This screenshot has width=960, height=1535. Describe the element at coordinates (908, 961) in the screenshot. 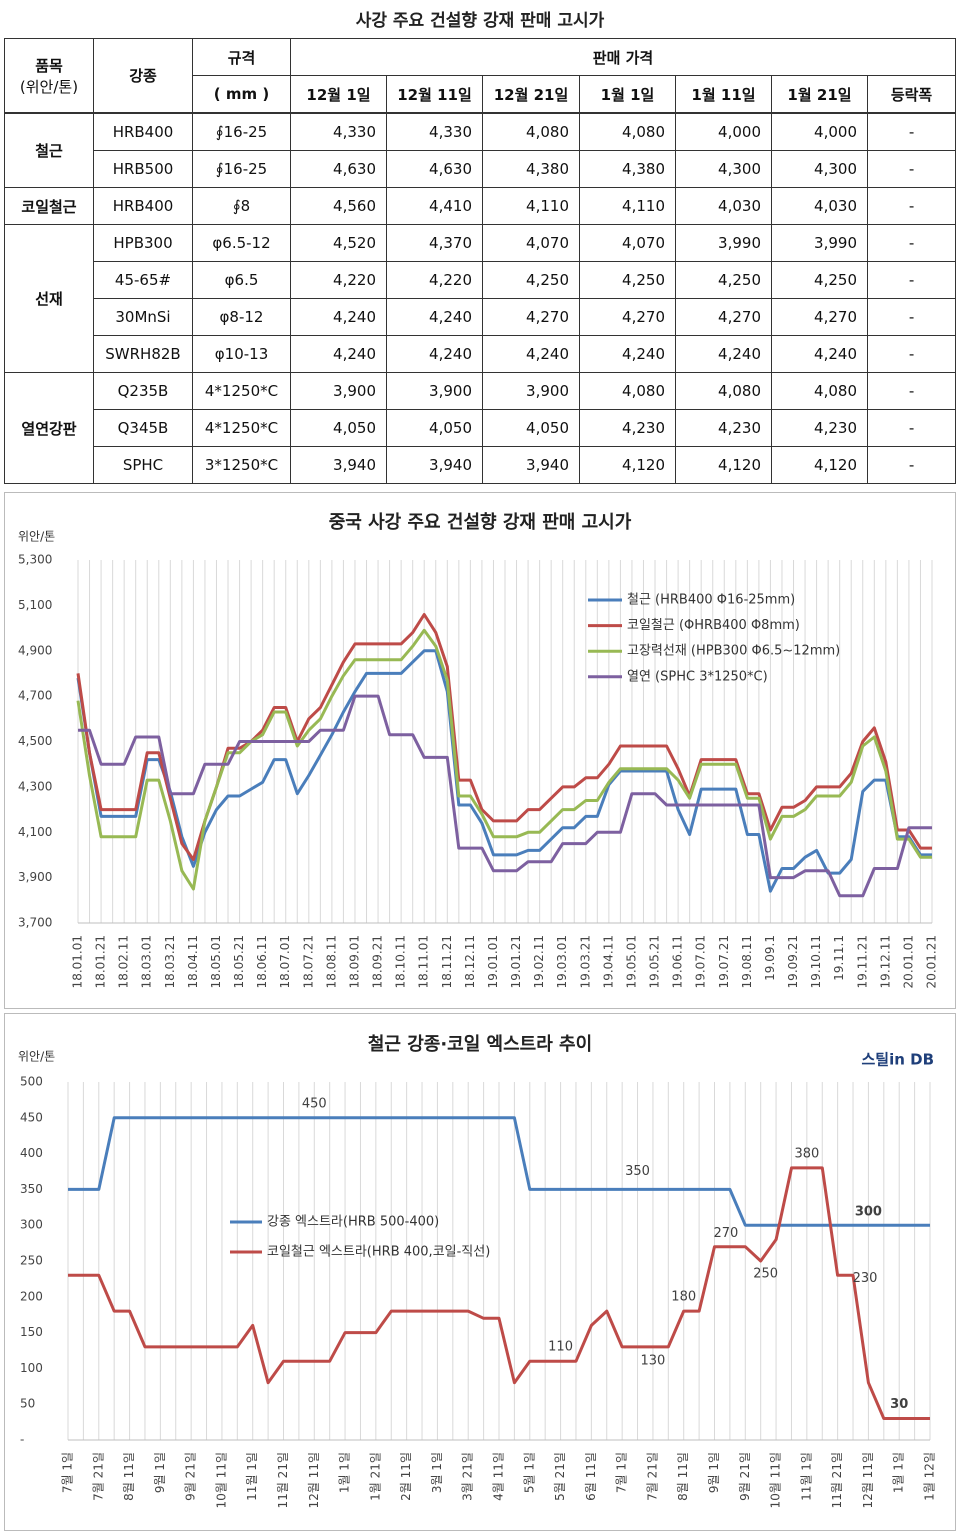

I see `x-tick-label: 20.01.01` at that location.